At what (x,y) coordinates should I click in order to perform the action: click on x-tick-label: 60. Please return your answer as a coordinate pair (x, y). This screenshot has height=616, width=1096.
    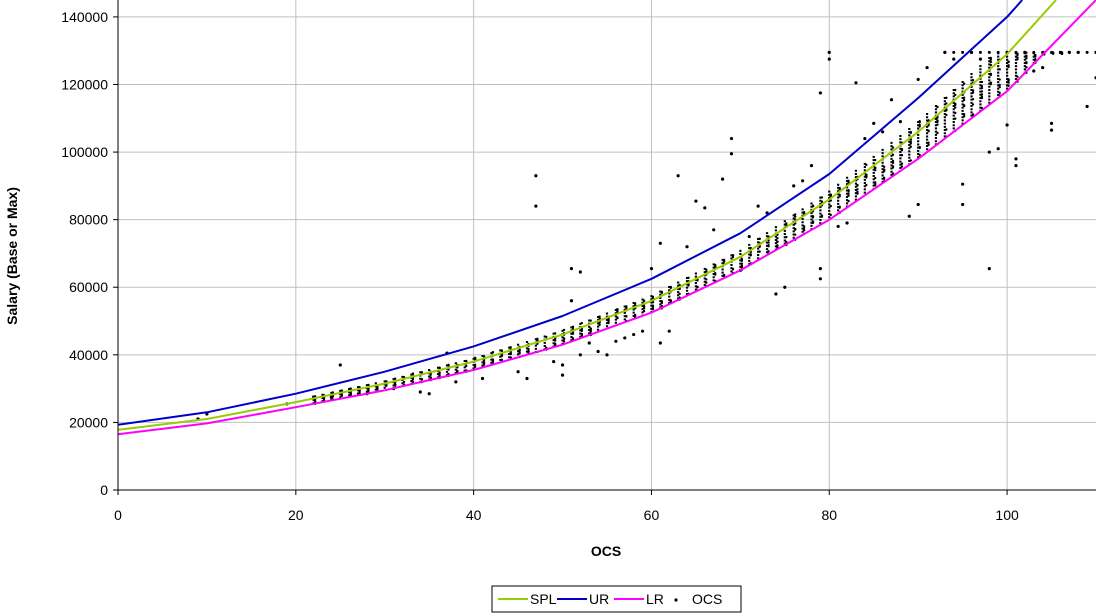
    Looking at the image, I should click on (652, 515).